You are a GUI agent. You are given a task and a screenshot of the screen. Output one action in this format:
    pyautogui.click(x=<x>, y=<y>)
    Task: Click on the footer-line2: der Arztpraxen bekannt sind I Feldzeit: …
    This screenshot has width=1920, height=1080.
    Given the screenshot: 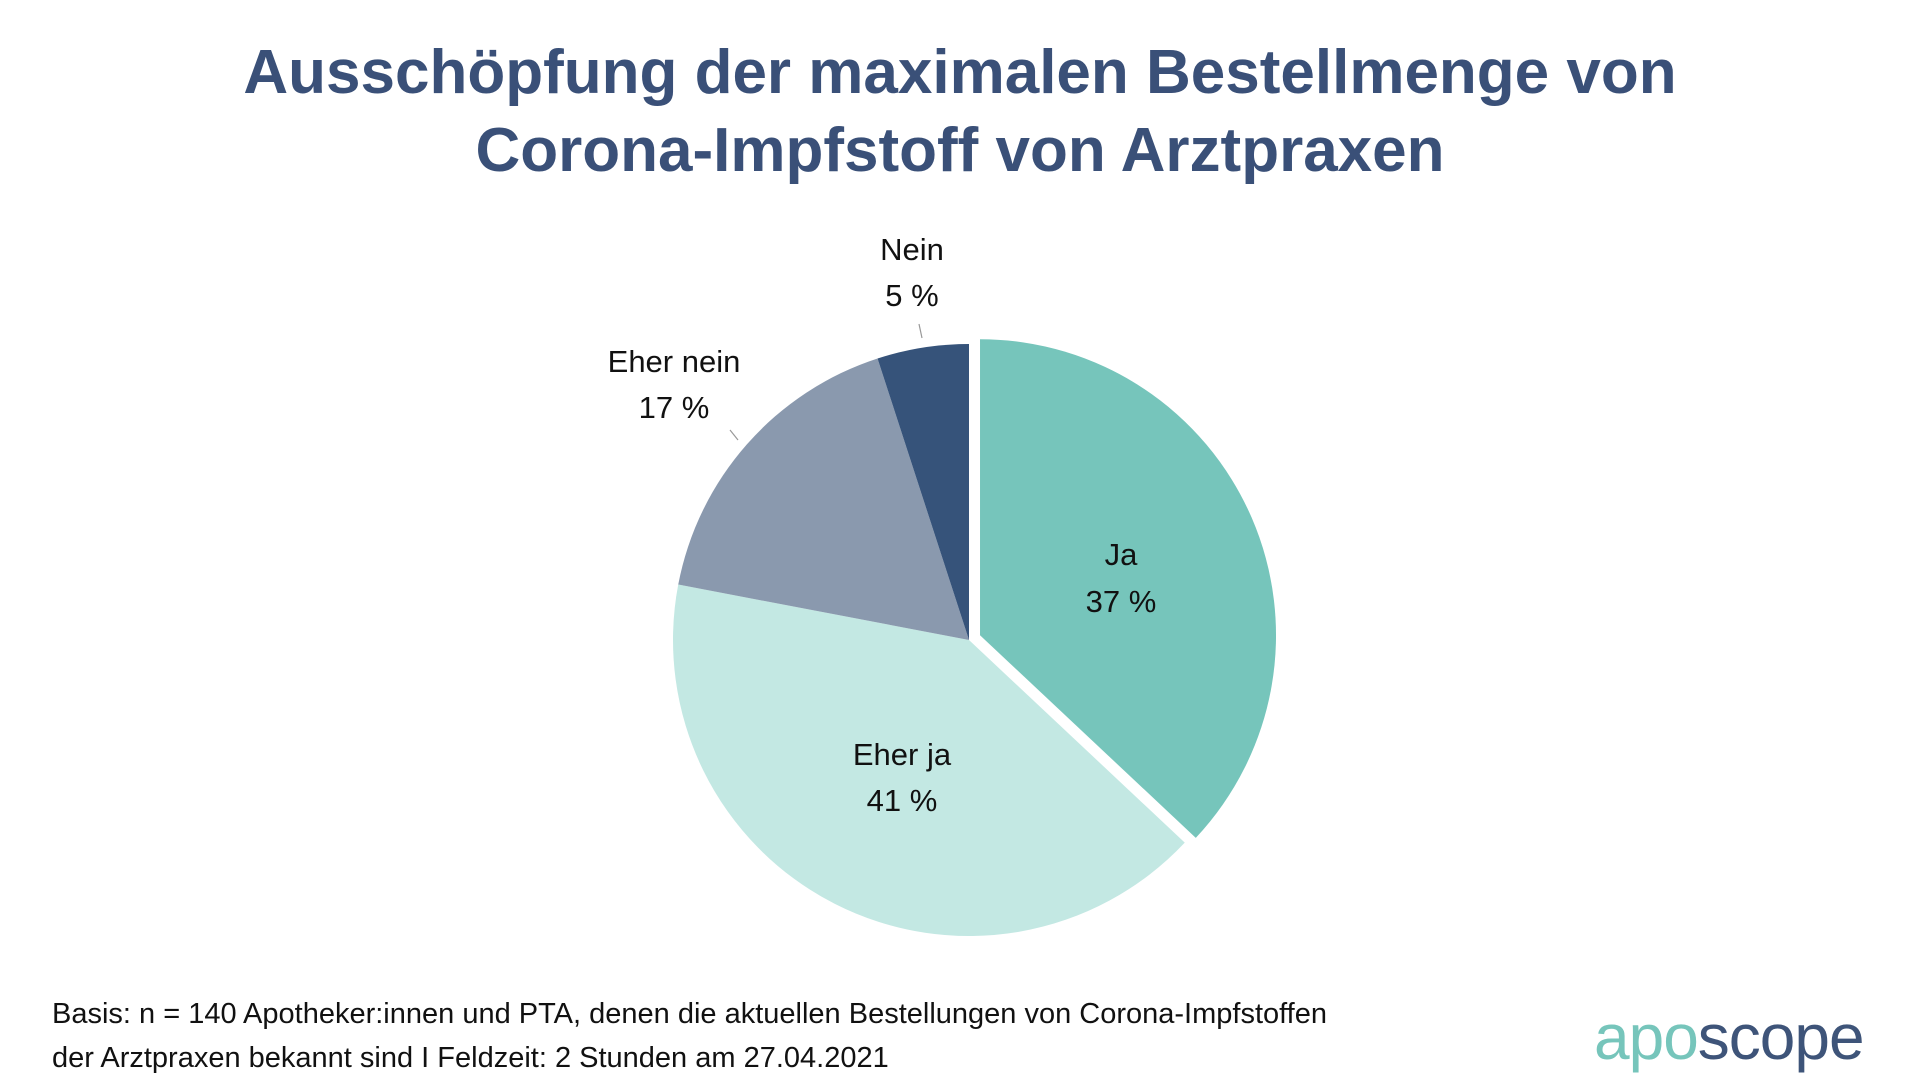 What is the action you would take?
    pyautogui.click(x=470, y=1058)
    